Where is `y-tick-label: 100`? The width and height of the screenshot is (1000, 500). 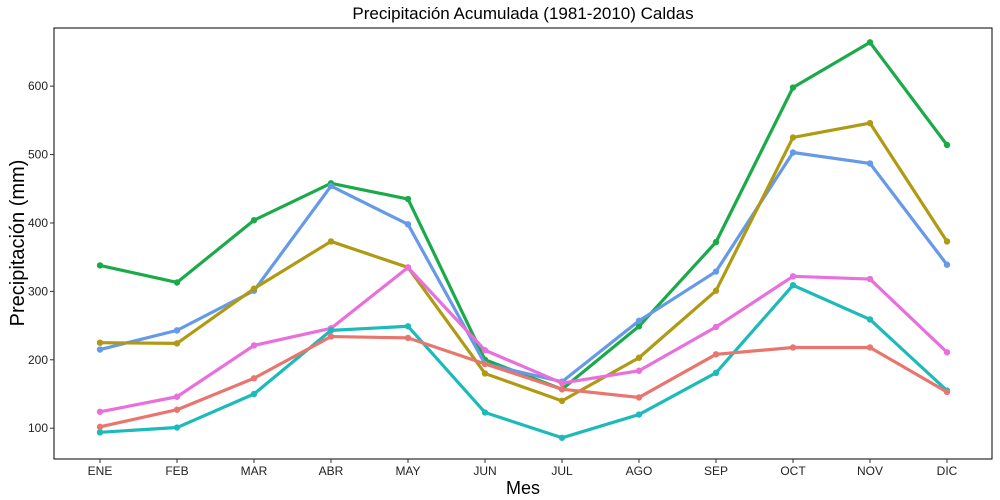 y-tick-label: 100 is located at coordinates (38, 428).